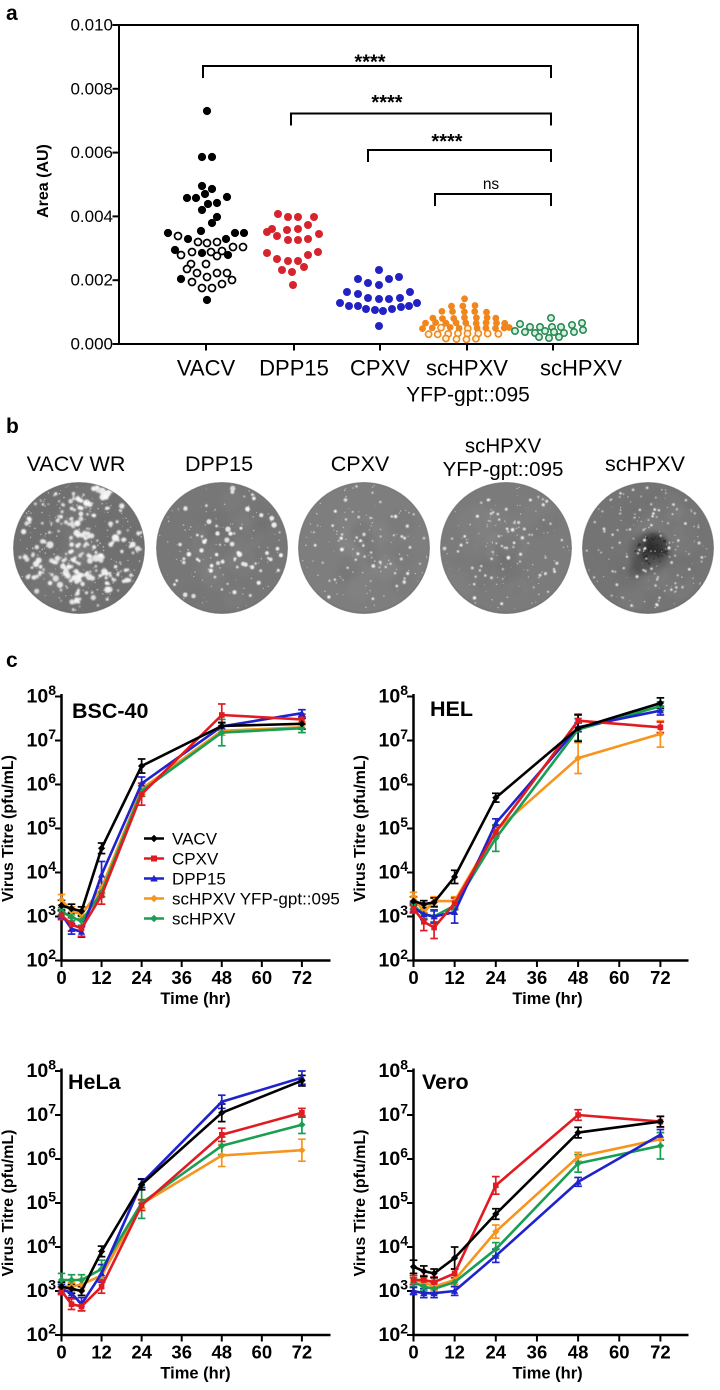 Image resolution: width=720 pixels, height=1390 pixels. Describe the element at coordinates (91, 88) in the screenshot. I see `svg-text: 0.008` at that location.